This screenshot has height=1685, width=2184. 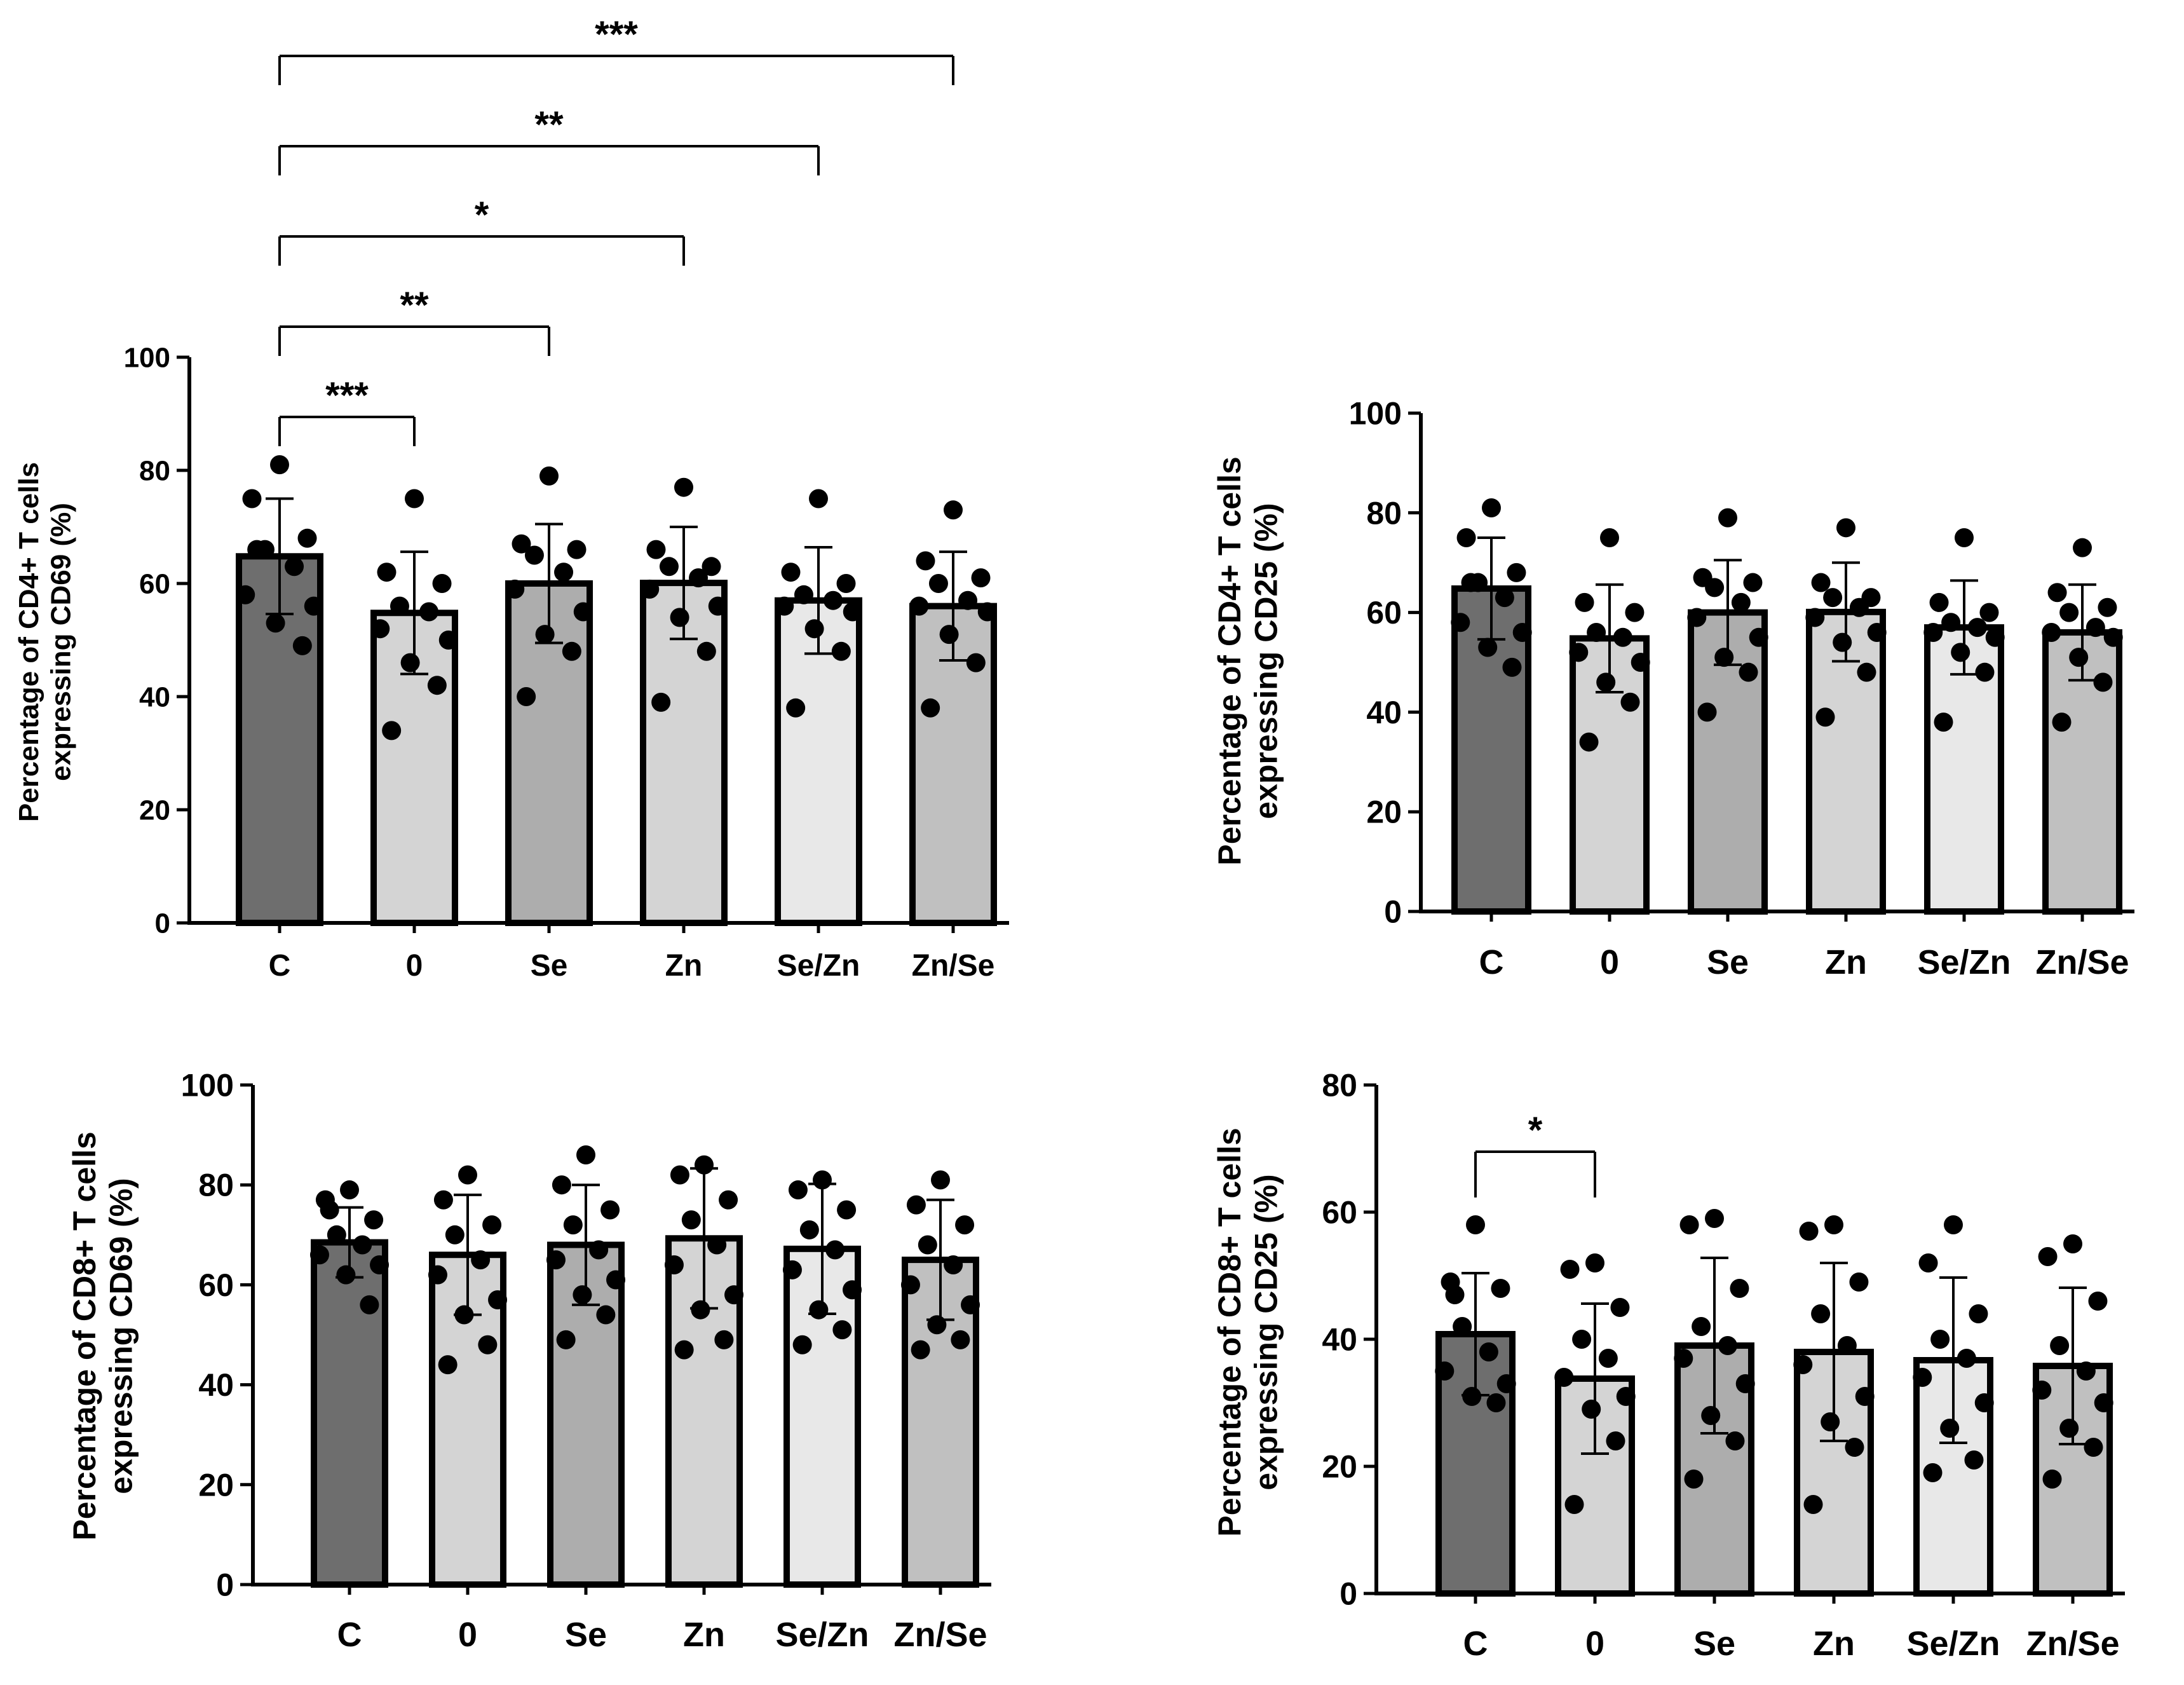 What do you see at coordinates (1714, 1644) in the screenshot?
I see `x-tick-label: Se` at bounding box center [1714, 1644].